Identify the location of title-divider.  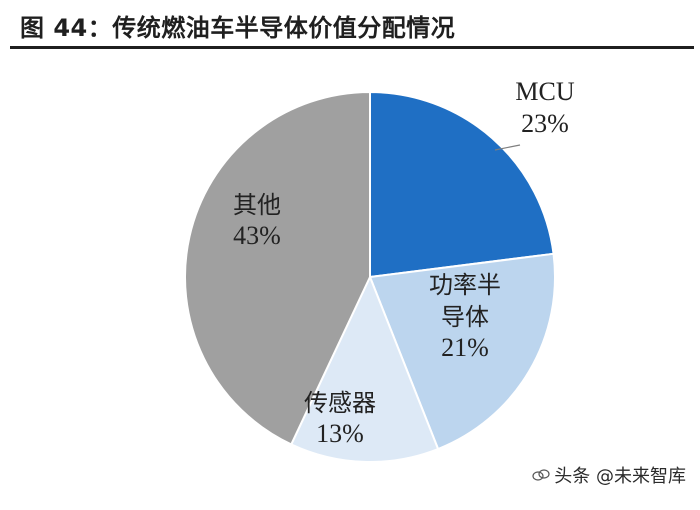
(352, 47).